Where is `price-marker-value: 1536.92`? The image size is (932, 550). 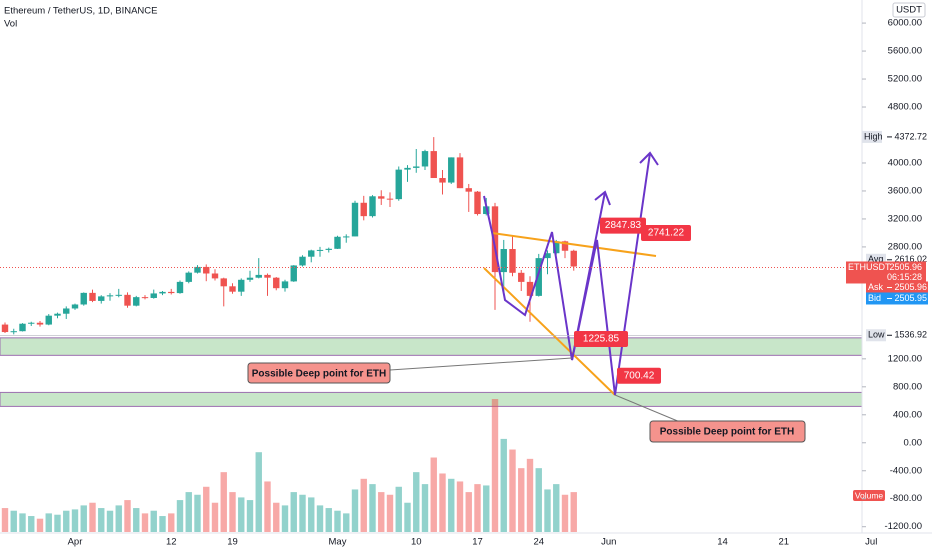 price-marker-value: 1536.92 is located at coordinates (910, 335).